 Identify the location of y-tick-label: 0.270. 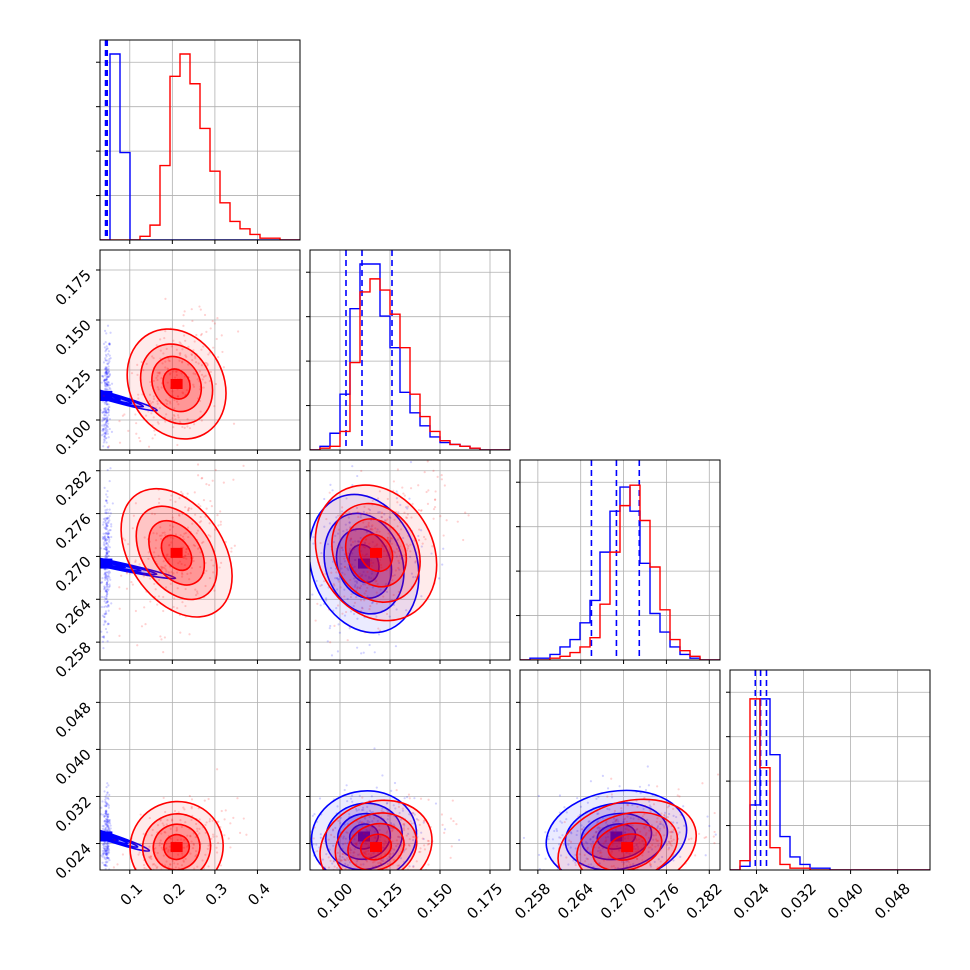
(73, 574).